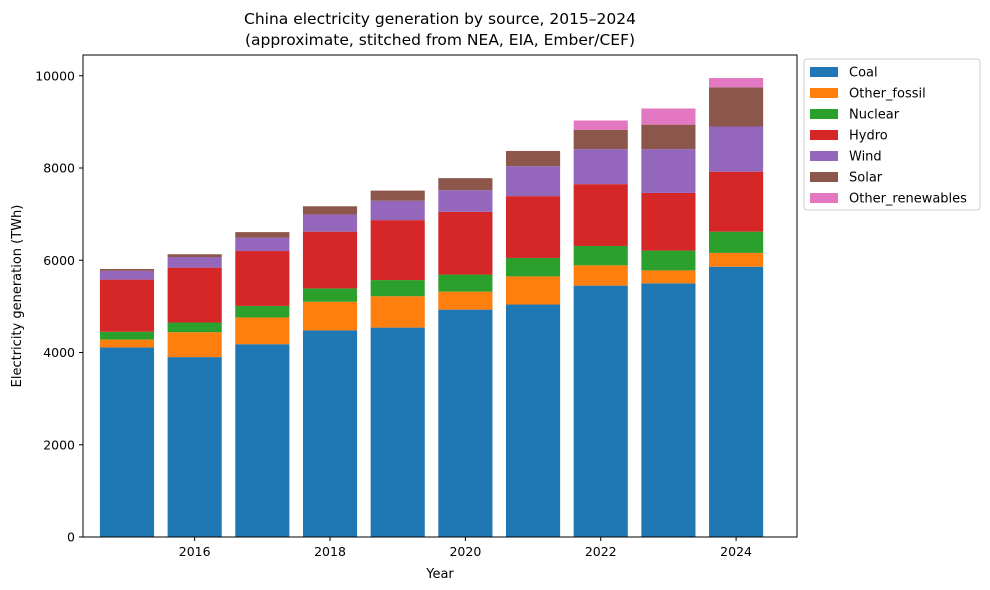 This screenshot has width=990, height=590. What do you see at coordinates (874, 115) in the screenshot?
I see `legend-label-nuclear: Nuclear` at bounding box center [874, 115].